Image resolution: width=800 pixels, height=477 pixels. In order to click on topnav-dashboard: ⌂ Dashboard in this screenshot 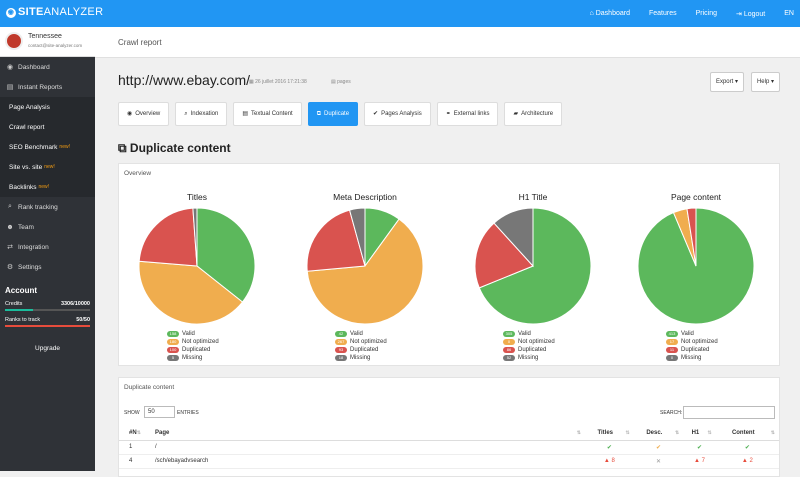, I will do `click(610, 13)`.